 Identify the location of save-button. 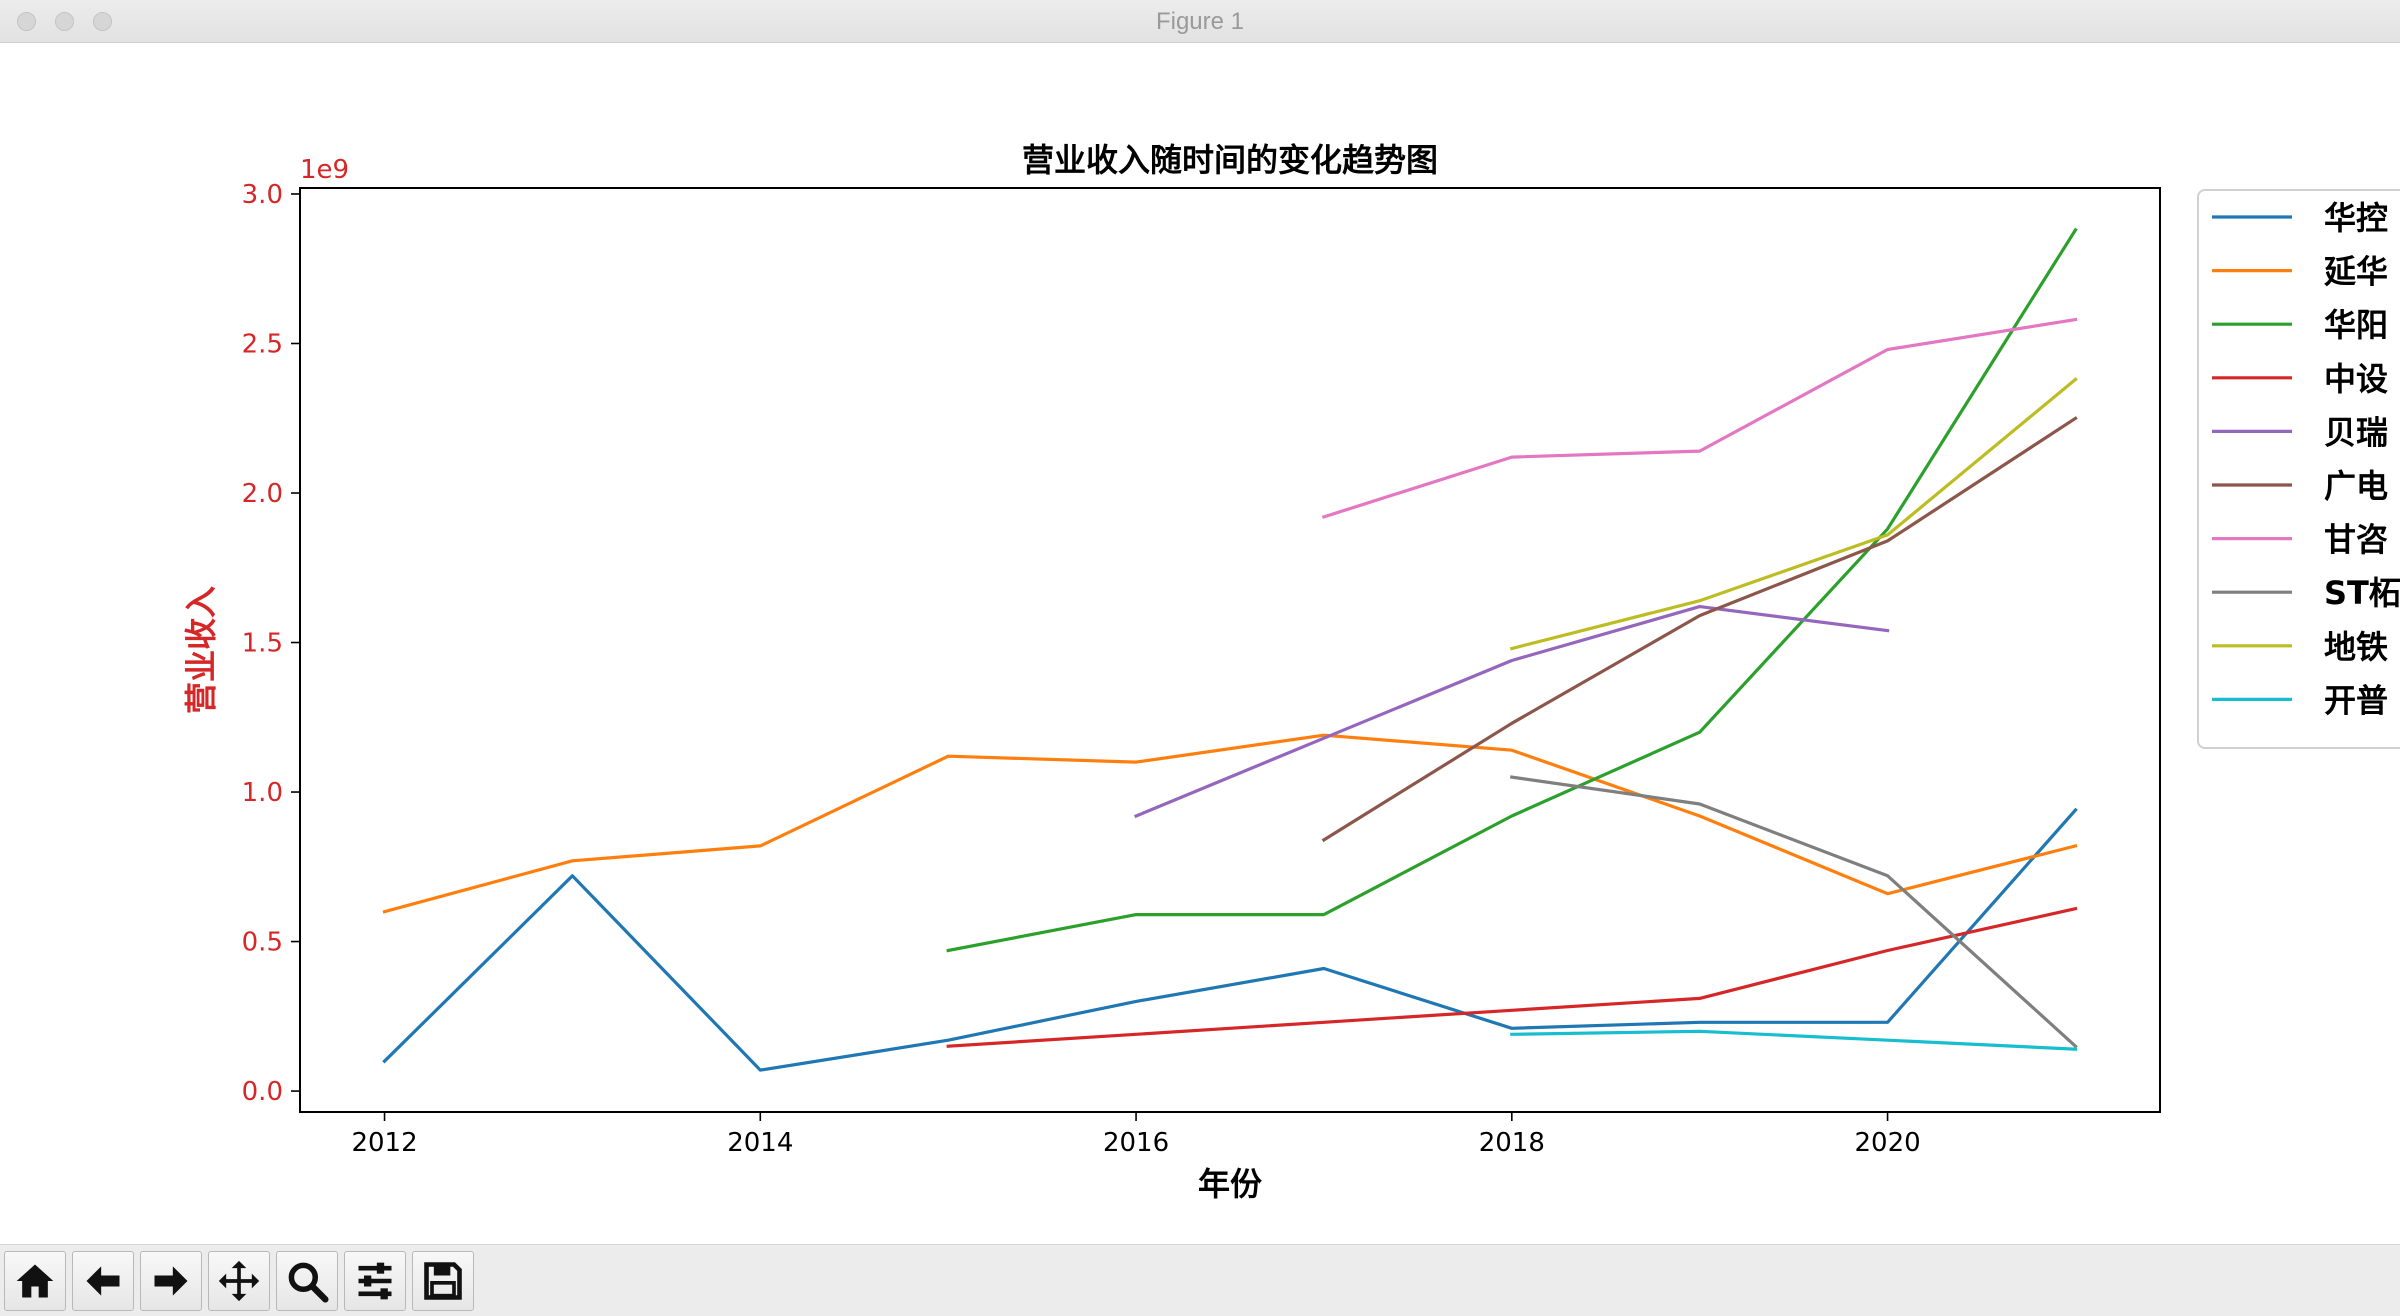
(443, 1281).